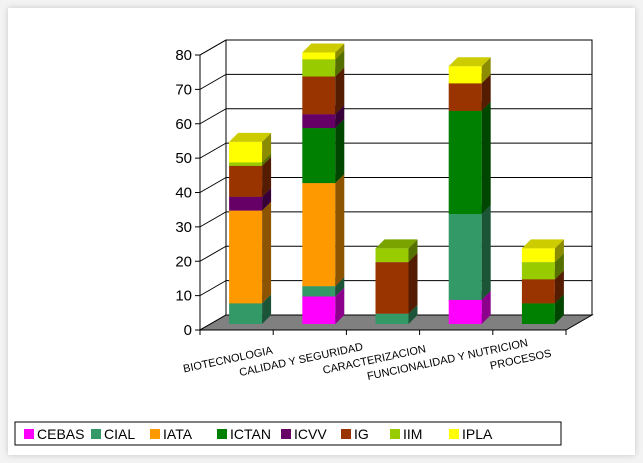 The image size is (643, 463). Describe the element at coordinates (361, 434) in the screenshot. I see `legend-label-ig: IG` at that location.